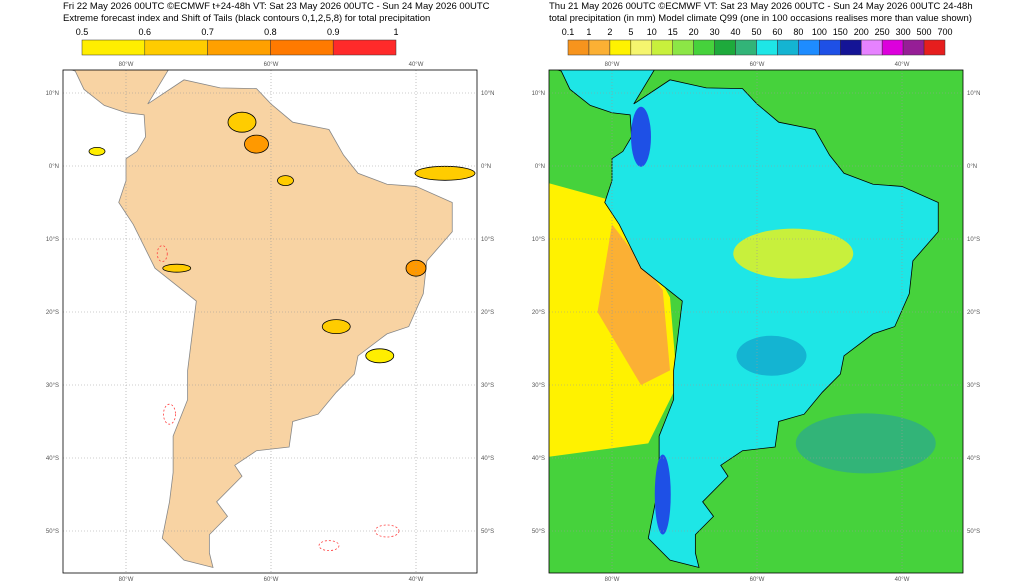  Describe the element at coordinates (270, 32) in the screenshot. I see `colorbar-label: 0.8` at that location.